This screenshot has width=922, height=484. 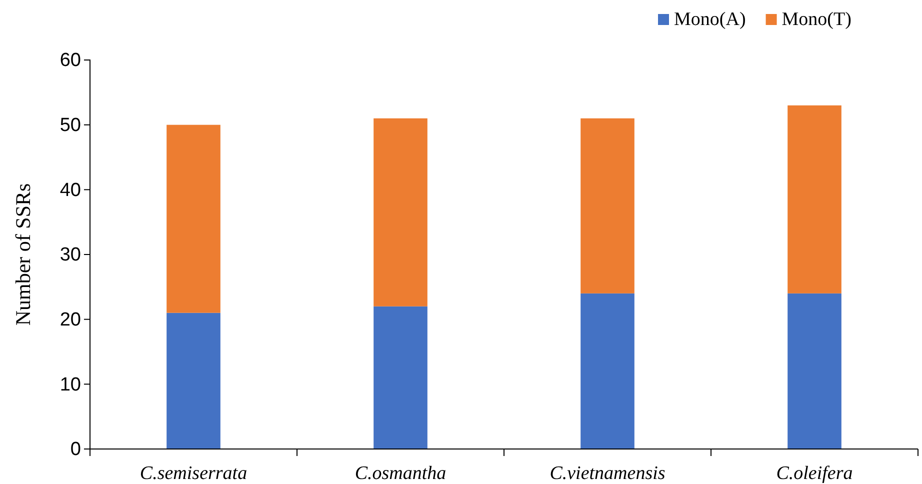 What do you see at coordinates (70, 125) in the screenshot?
I see `y-tick-label: 50` at bounding box center [70, 125].